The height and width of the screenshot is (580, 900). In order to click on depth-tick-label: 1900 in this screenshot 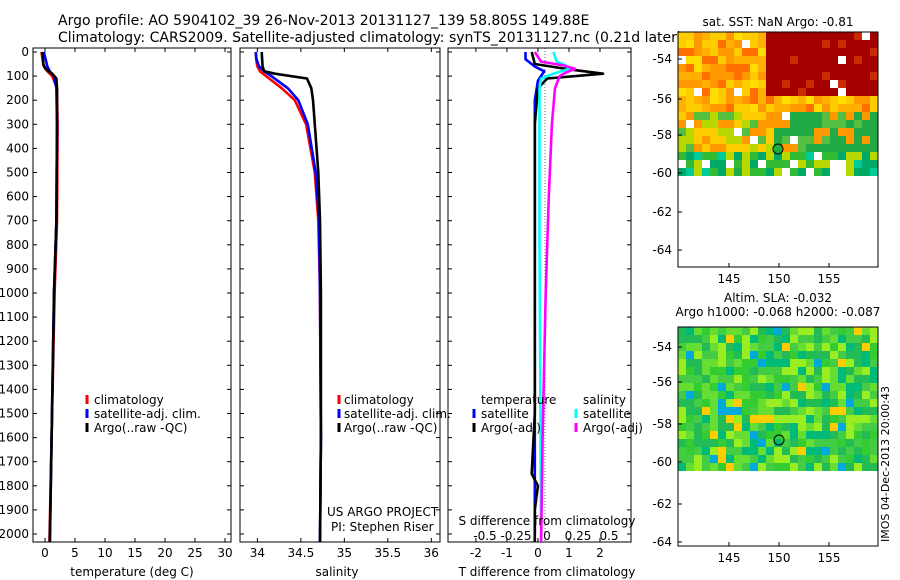, I will do `click(14, 510)`.